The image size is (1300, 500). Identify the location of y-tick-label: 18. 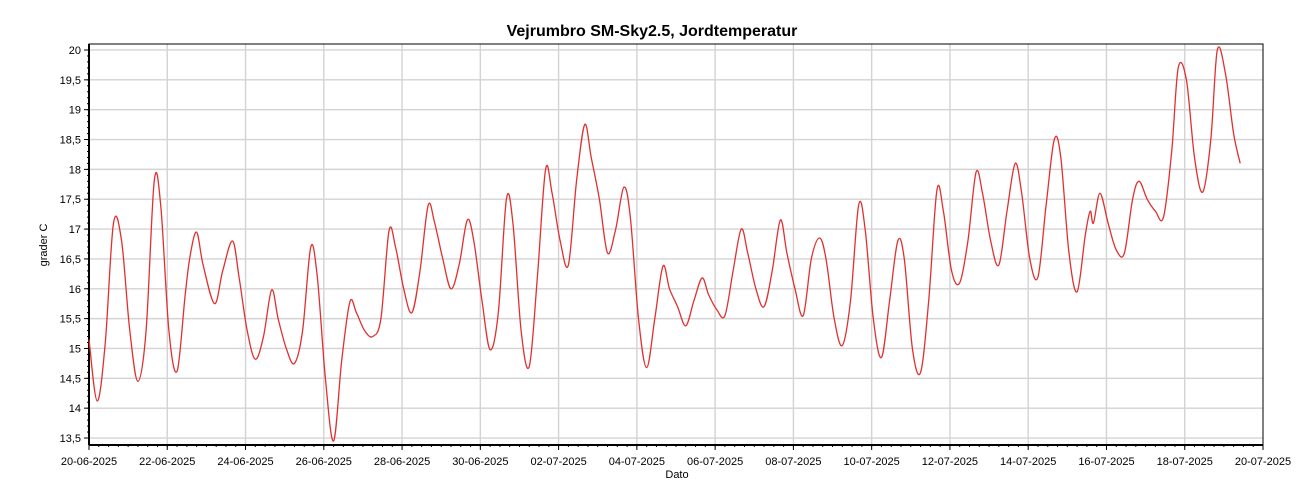
(75, 170).